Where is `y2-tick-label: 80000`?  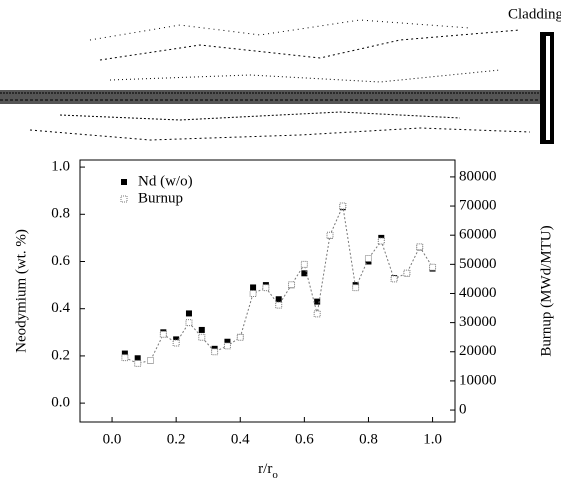 y2-tick-label: 80000 is located at coordinates (478, 176).